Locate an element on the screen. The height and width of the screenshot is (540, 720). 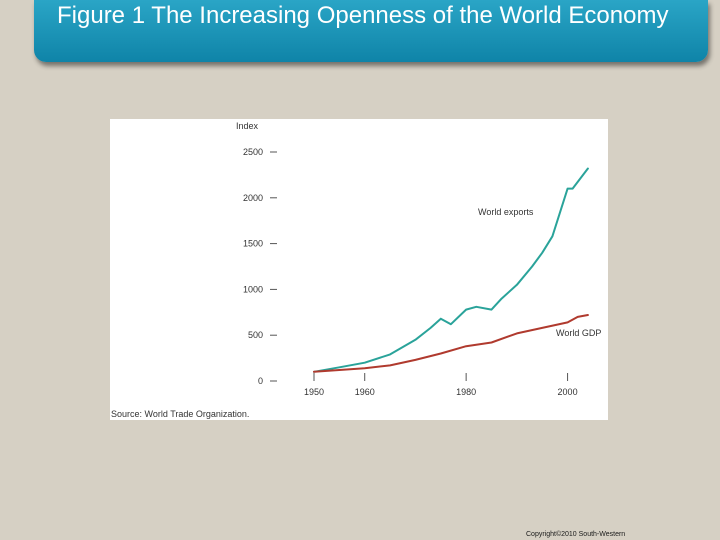
chart-series is located at coordinates (451, 270).